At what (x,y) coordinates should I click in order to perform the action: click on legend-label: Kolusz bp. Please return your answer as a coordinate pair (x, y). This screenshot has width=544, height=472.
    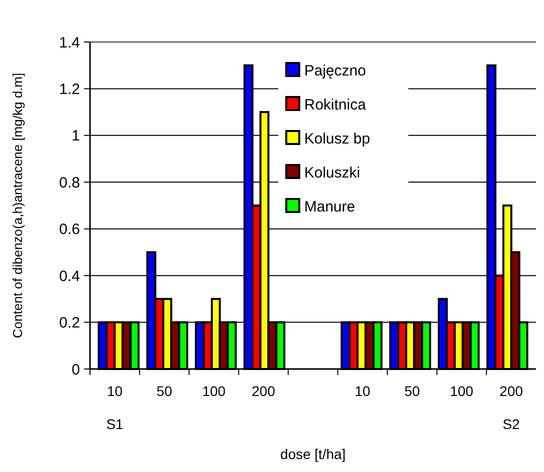
    Looking at the image, I should click on (337, 139).